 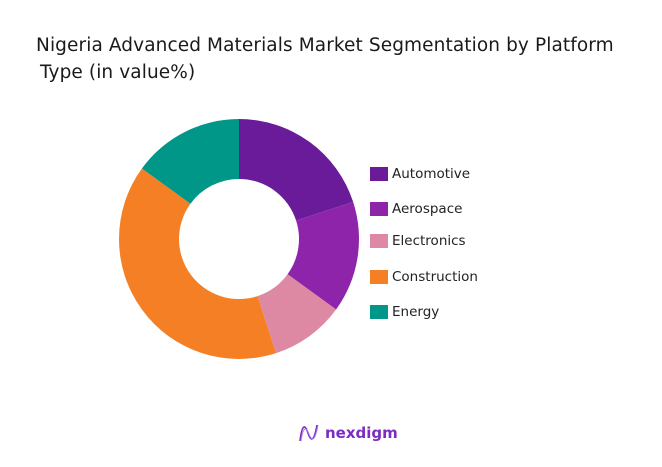 I want to click on legend-label: Aerospace, so click(x=427, y=209).